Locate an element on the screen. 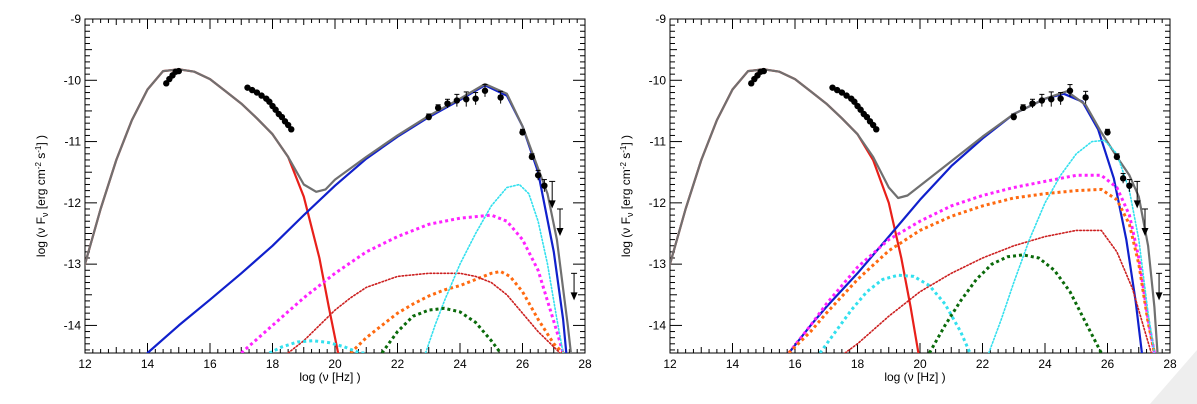  y-axis-title-ylabel_end: ] ) is located at coordinates (626, 140).